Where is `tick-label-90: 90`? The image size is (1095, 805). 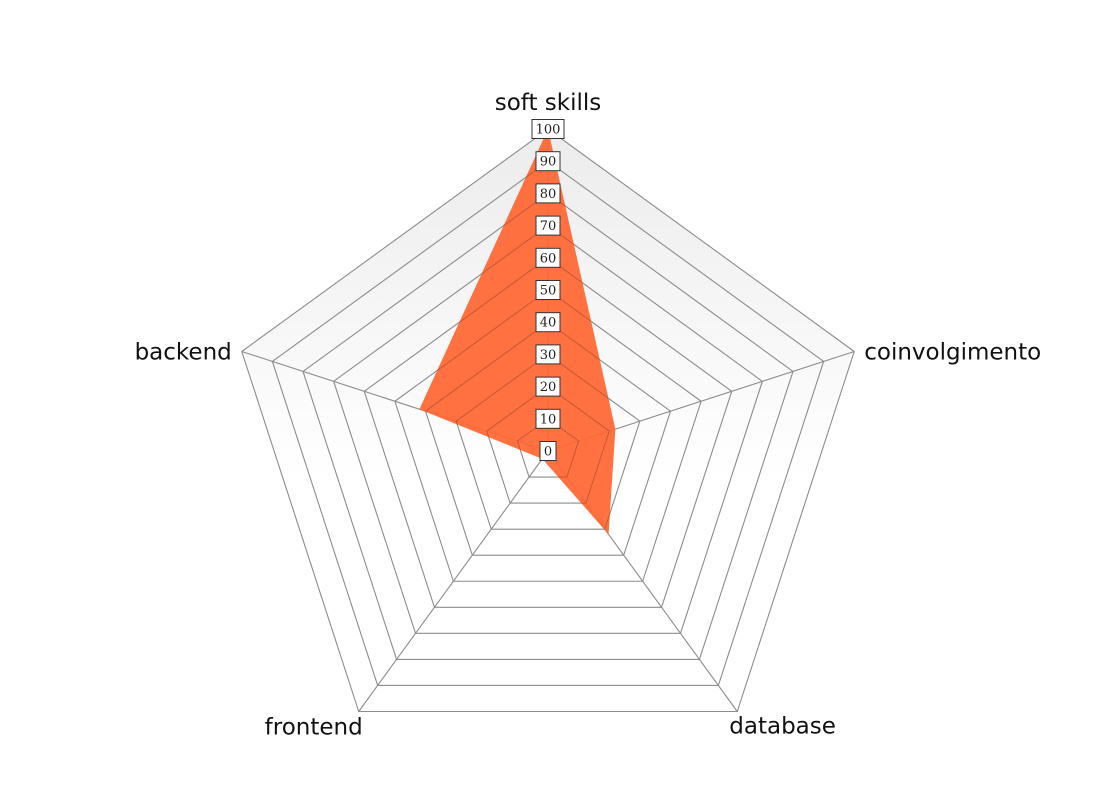
tick-label-90: 90 is located at coordinates (548, 161).